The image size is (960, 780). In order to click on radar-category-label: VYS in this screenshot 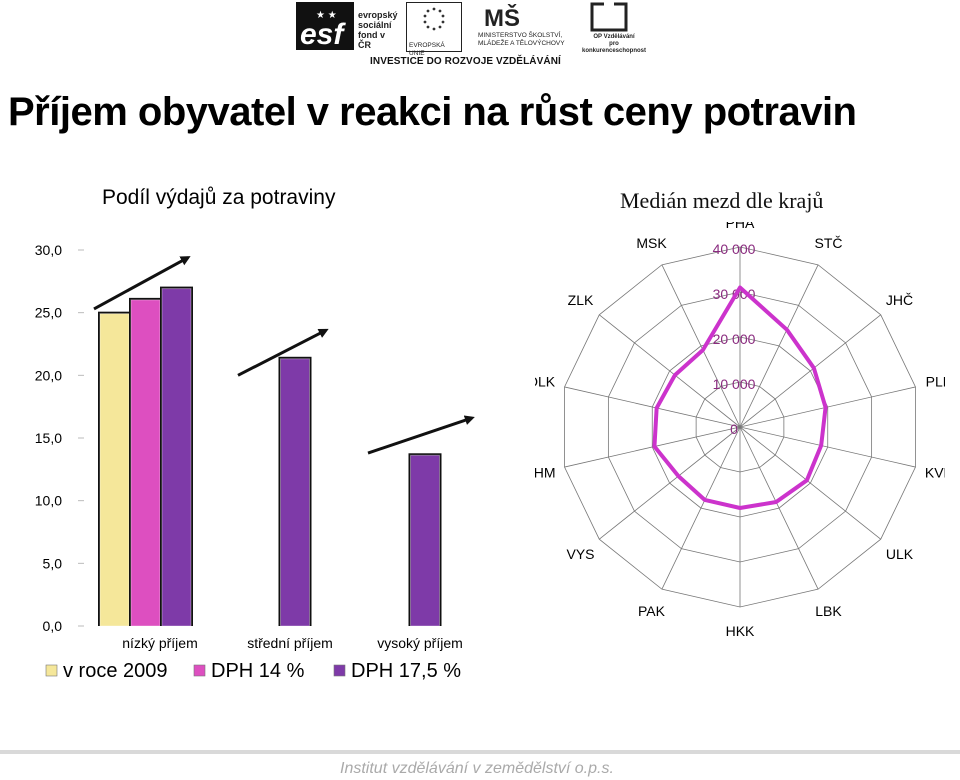, I will do `click(580, 554)`.